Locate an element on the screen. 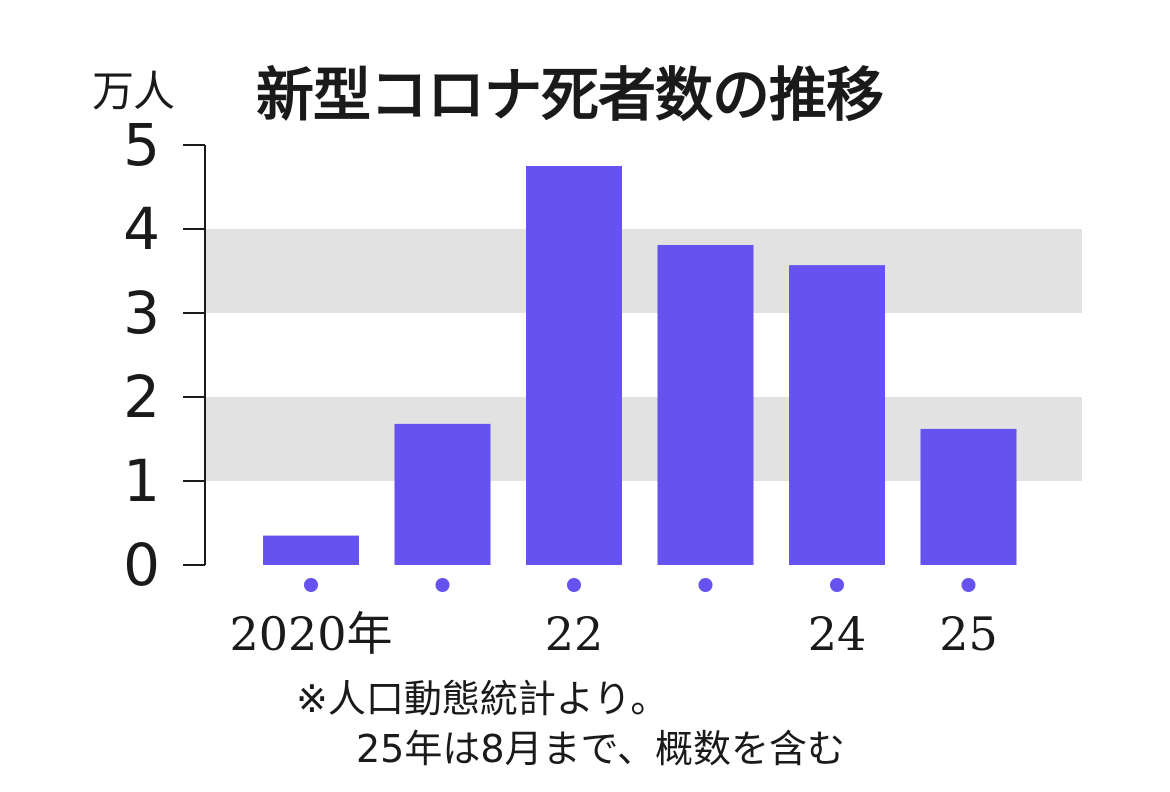 The image size is (1170, 792). y-tick-label-0: 0 is located at coordinates (141, 565).